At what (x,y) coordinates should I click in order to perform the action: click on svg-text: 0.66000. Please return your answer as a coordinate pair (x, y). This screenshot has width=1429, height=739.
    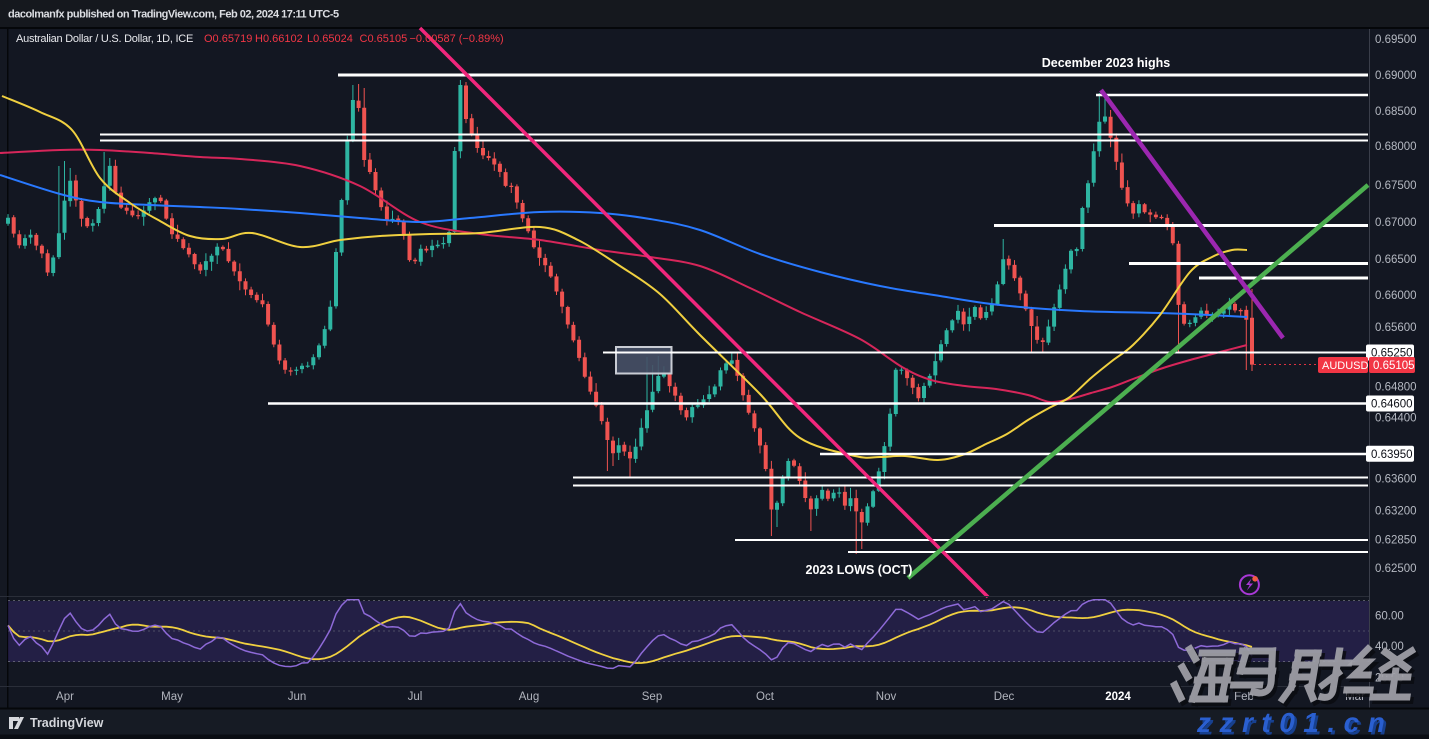
    Looking at the image, I should click on (1396, 296).